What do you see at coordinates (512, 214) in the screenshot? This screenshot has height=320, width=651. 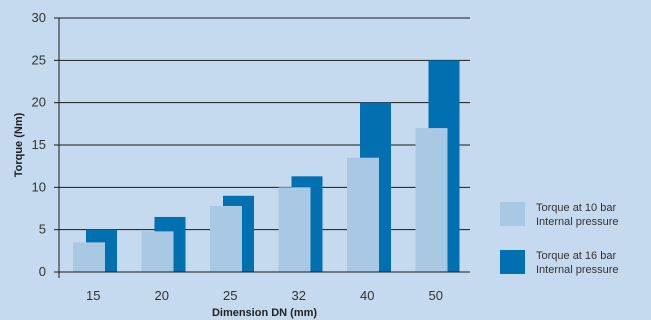 I see `legend-swatch-10bar` at bounding box center [512, 214].